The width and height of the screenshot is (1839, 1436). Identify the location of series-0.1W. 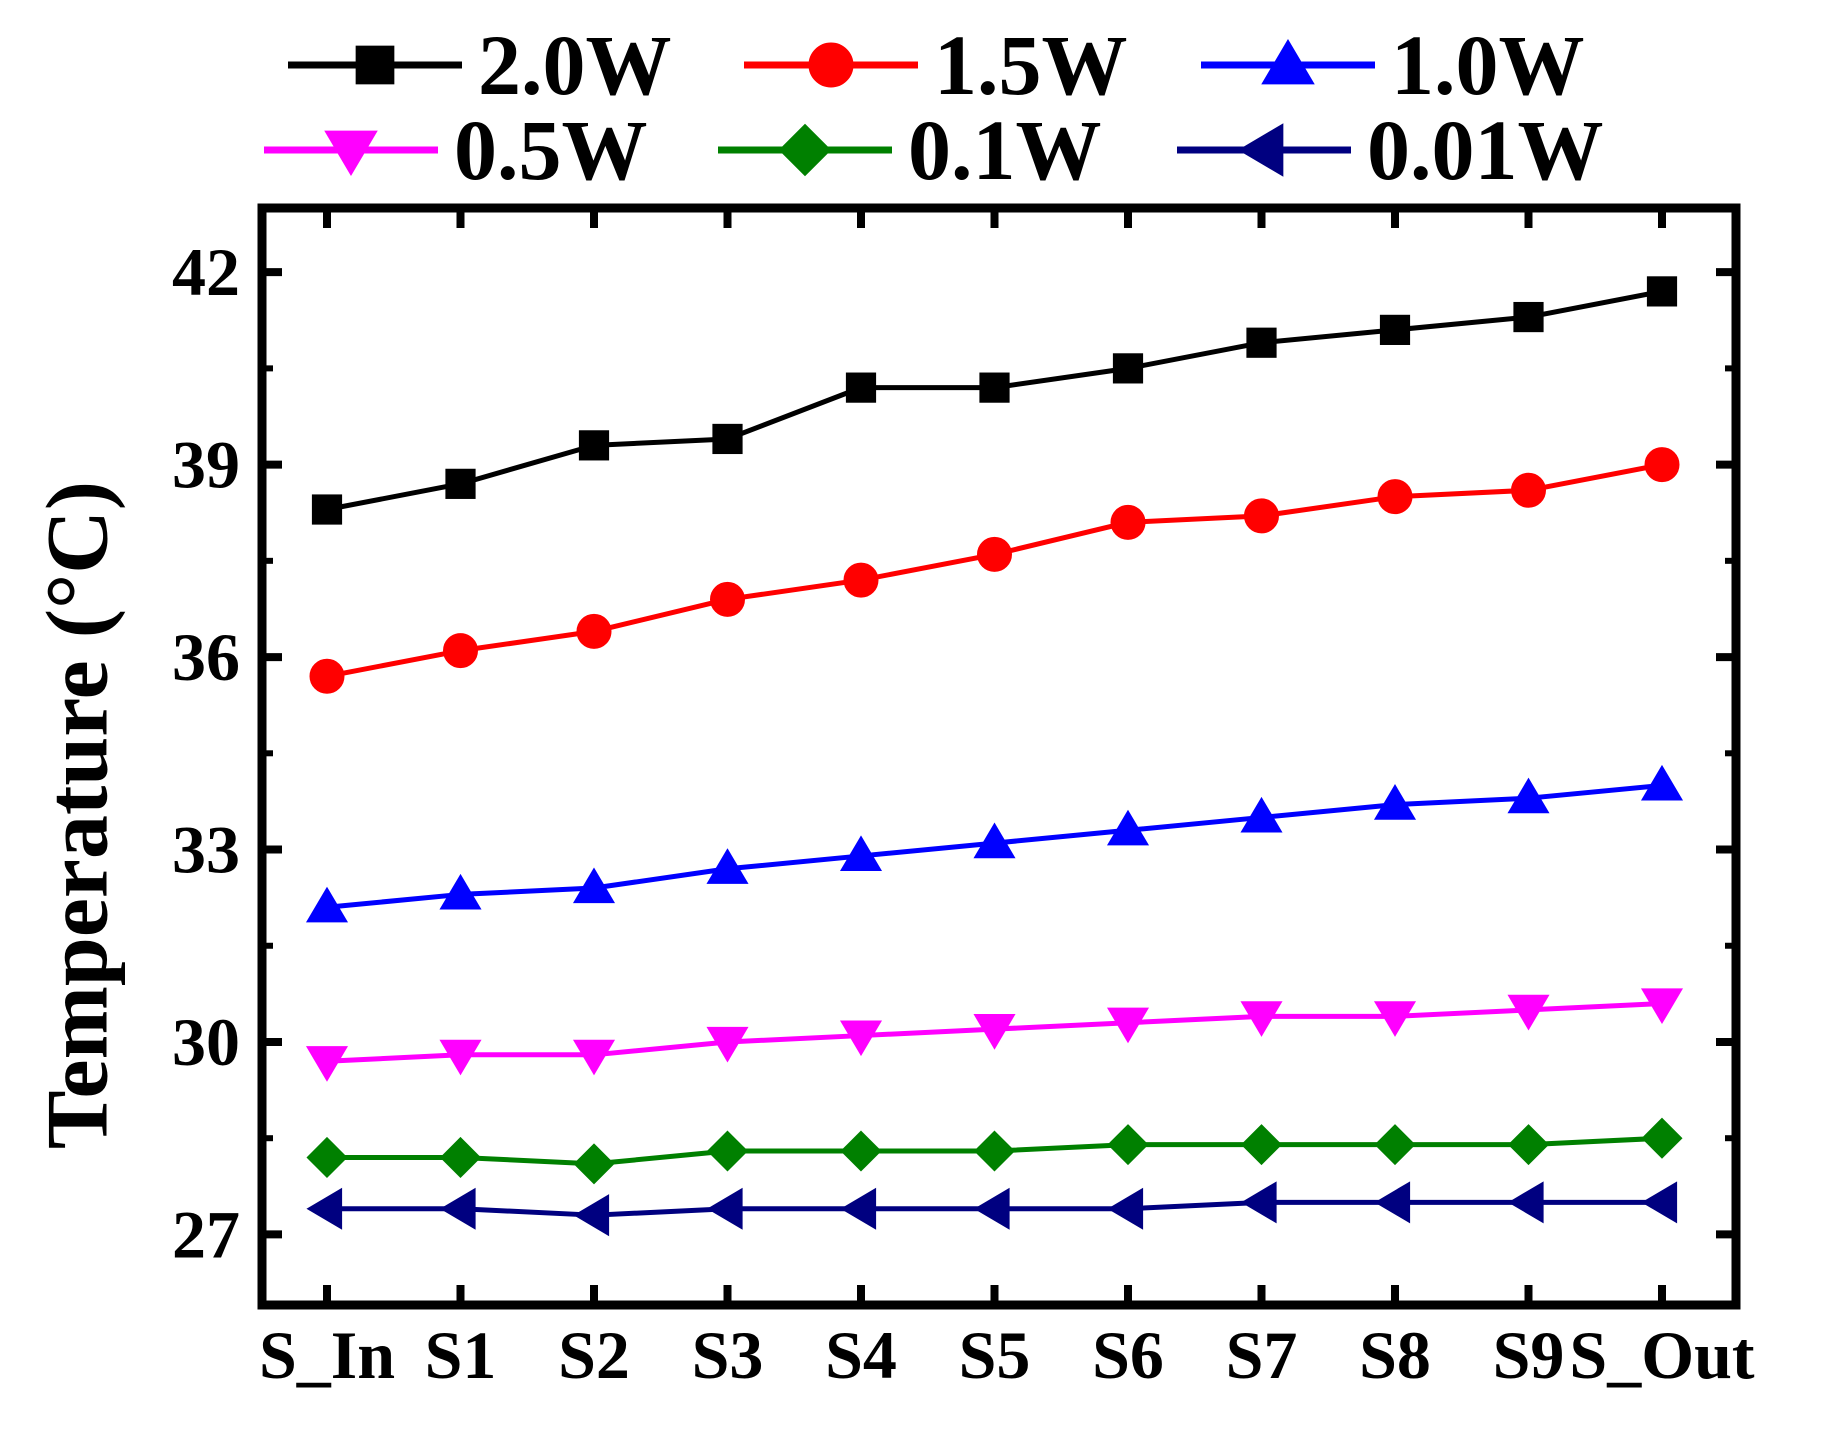
(994, 1151).